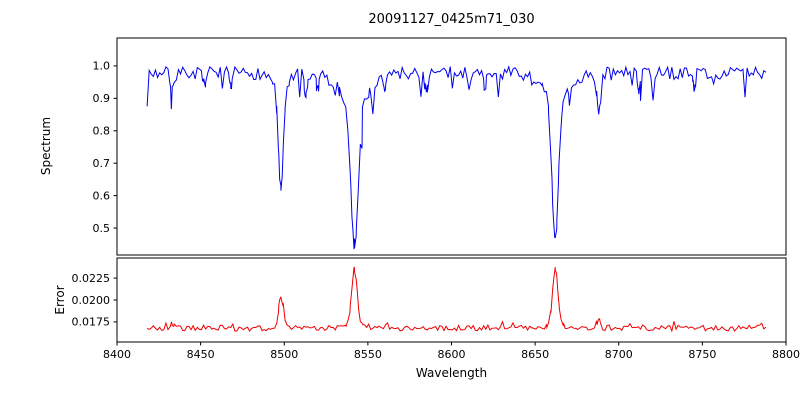 The width and height of the screenshot is (800, 400). What do you see at coordinates (102, 131) in the screenshot?
I see `y-tick-label: 0.8` at bounding box center [102, 131].